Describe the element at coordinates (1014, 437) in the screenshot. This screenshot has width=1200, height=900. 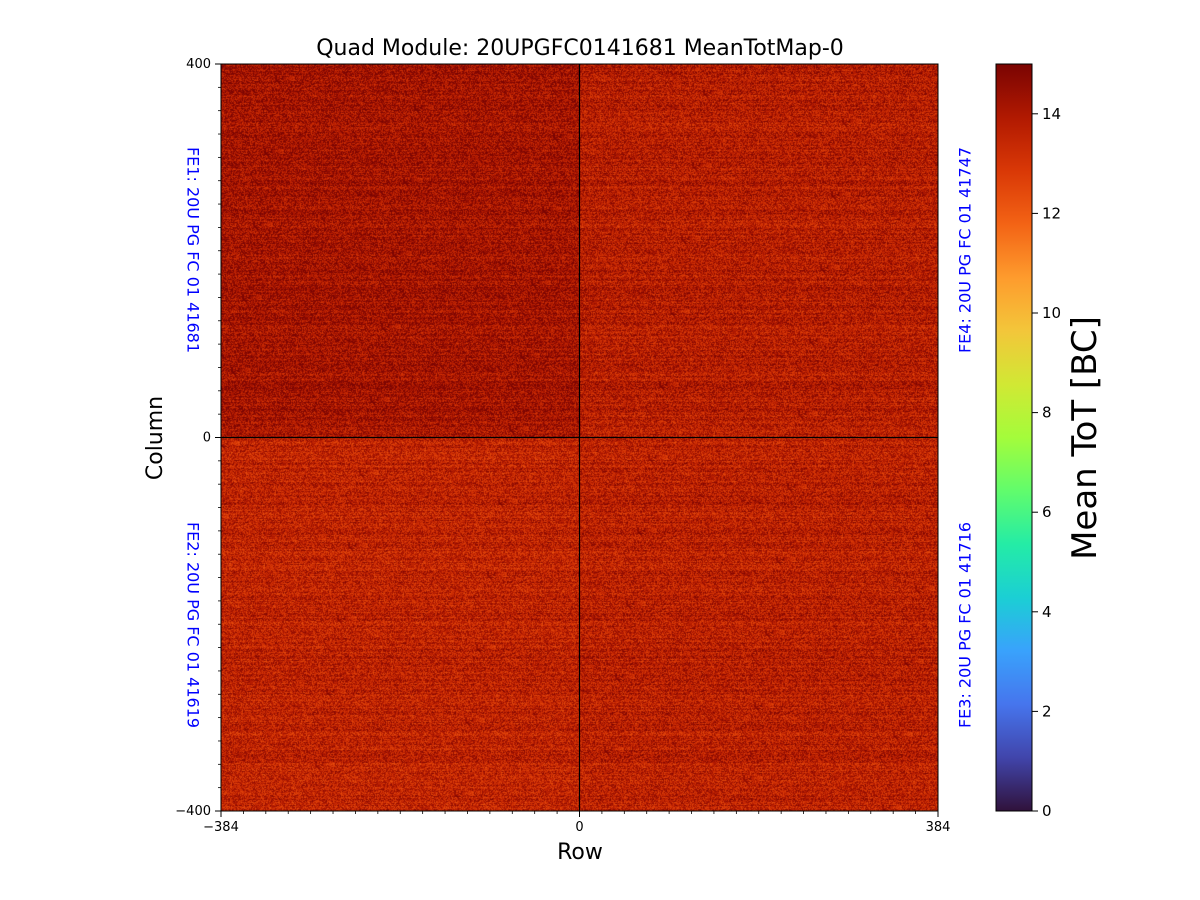
I see `colorbar-gradient` at that location.